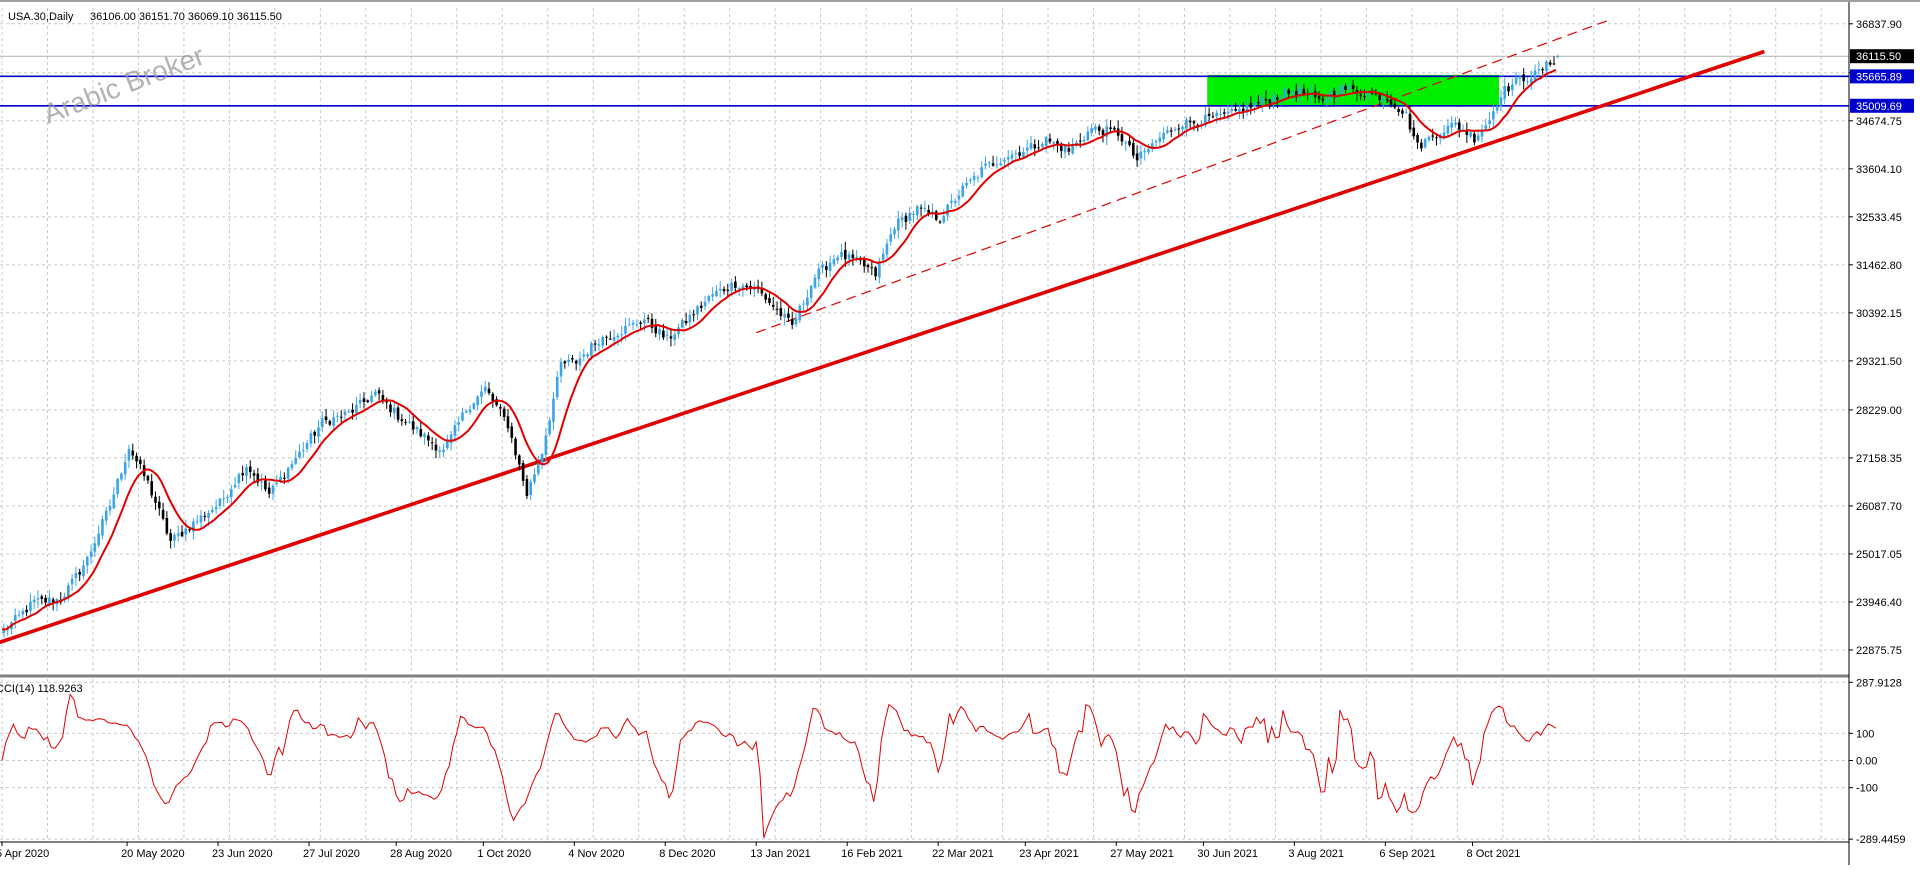 The width and height of the screenshot is (1920, 870). I want to click on time-tick-label: 30 Jun 2021, so click(1227, 854).